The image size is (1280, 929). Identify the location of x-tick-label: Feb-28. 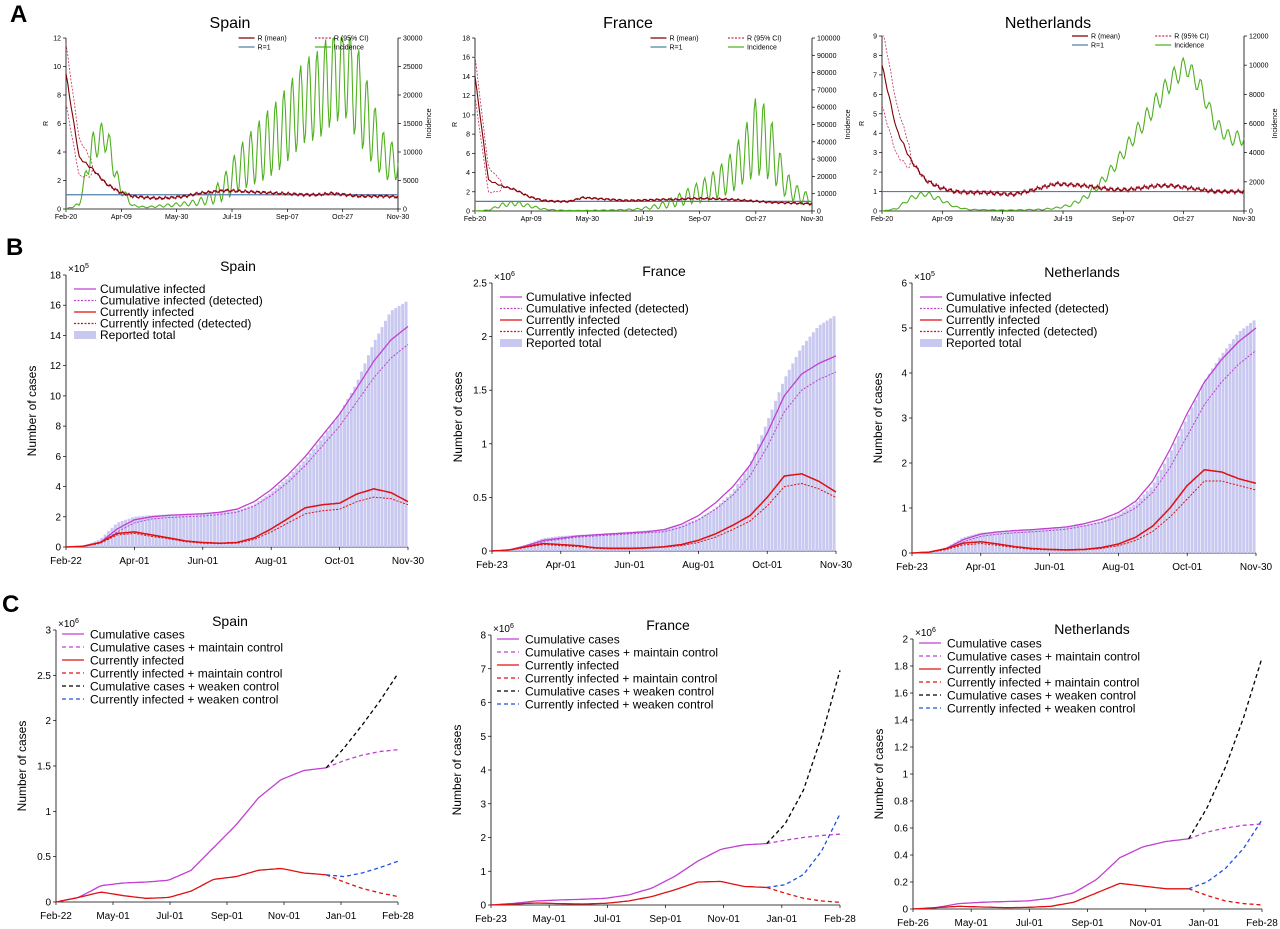
(1262, 923).